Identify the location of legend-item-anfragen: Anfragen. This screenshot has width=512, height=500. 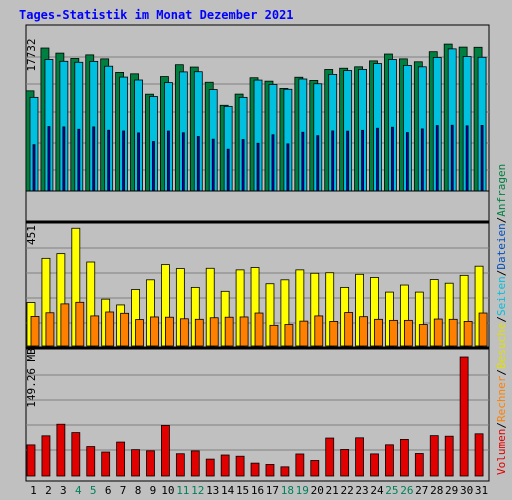
(501, 190).